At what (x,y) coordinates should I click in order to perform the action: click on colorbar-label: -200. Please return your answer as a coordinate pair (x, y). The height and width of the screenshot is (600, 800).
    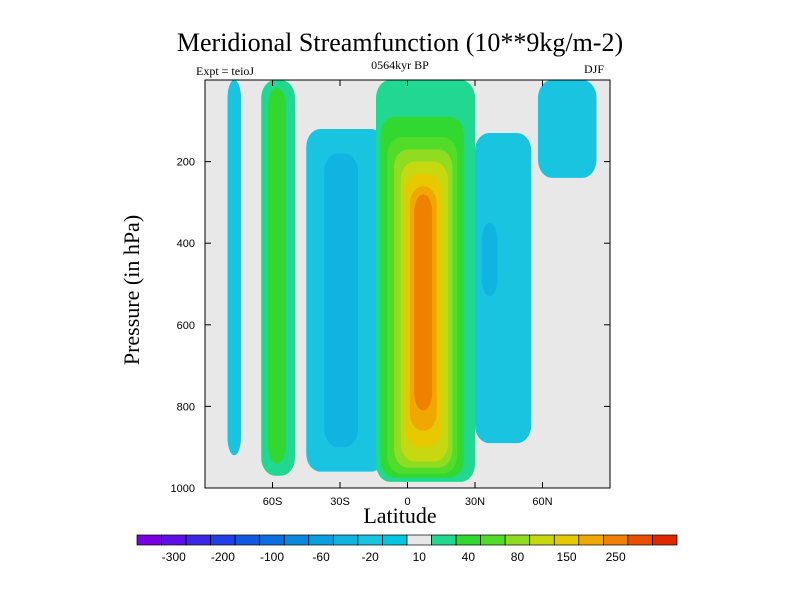
    Looking at the image, I should click on (223, 557).